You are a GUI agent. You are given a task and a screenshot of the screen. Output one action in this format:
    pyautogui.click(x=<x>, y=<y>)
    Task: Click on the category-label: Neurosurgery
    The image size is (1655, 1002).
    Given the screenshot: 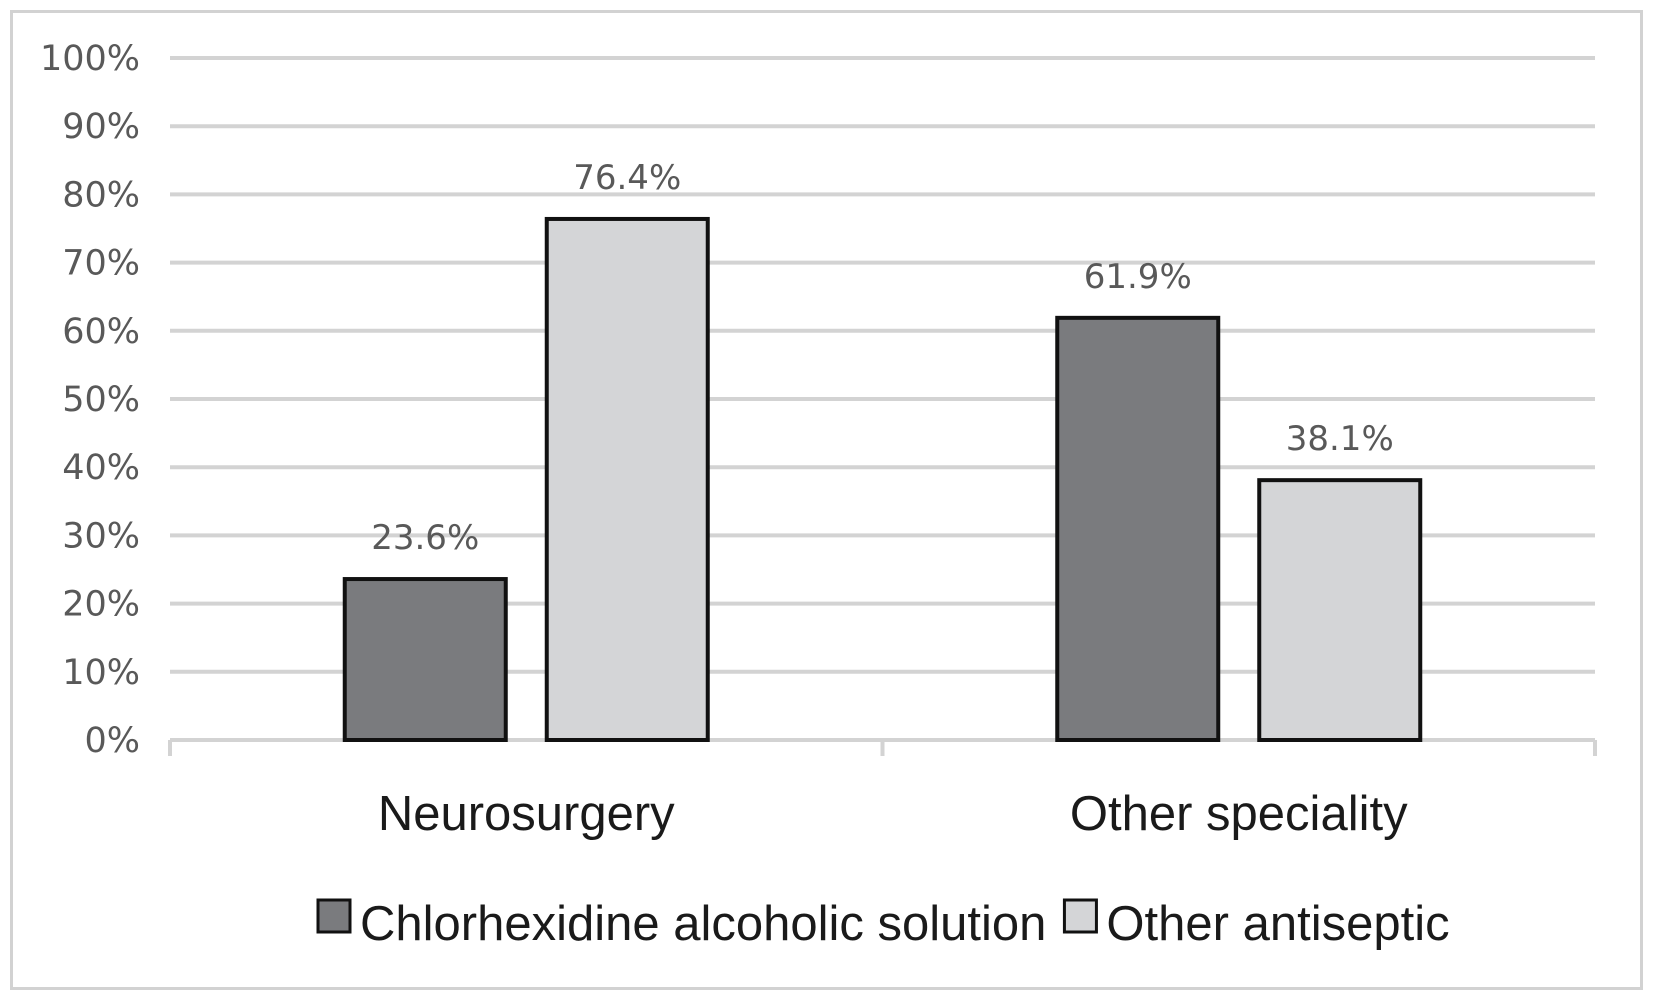 What is the action you would take?
    pyautogui.click(x=526, y=814)
    